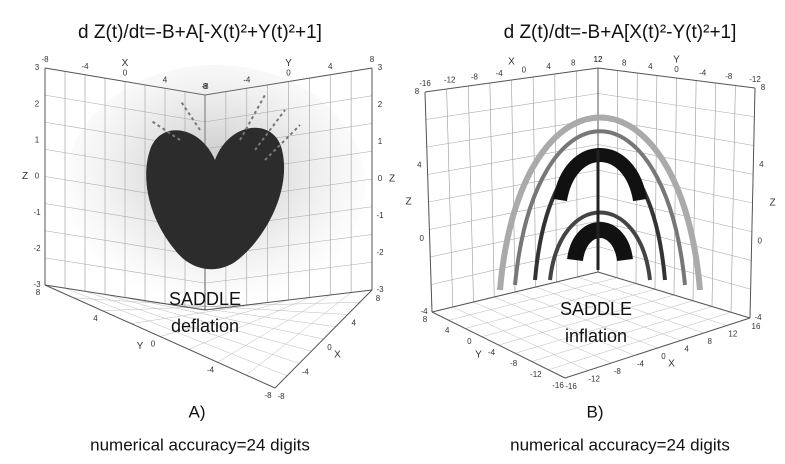  I want to click on tick-label: 1, so click(37, 139).